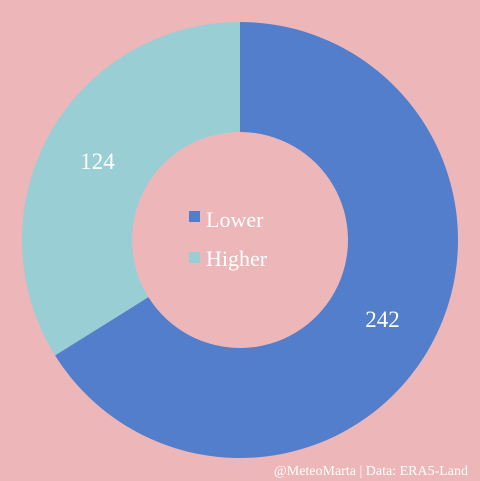  I want to click on legend-swatch-lower, so click(194, 216).